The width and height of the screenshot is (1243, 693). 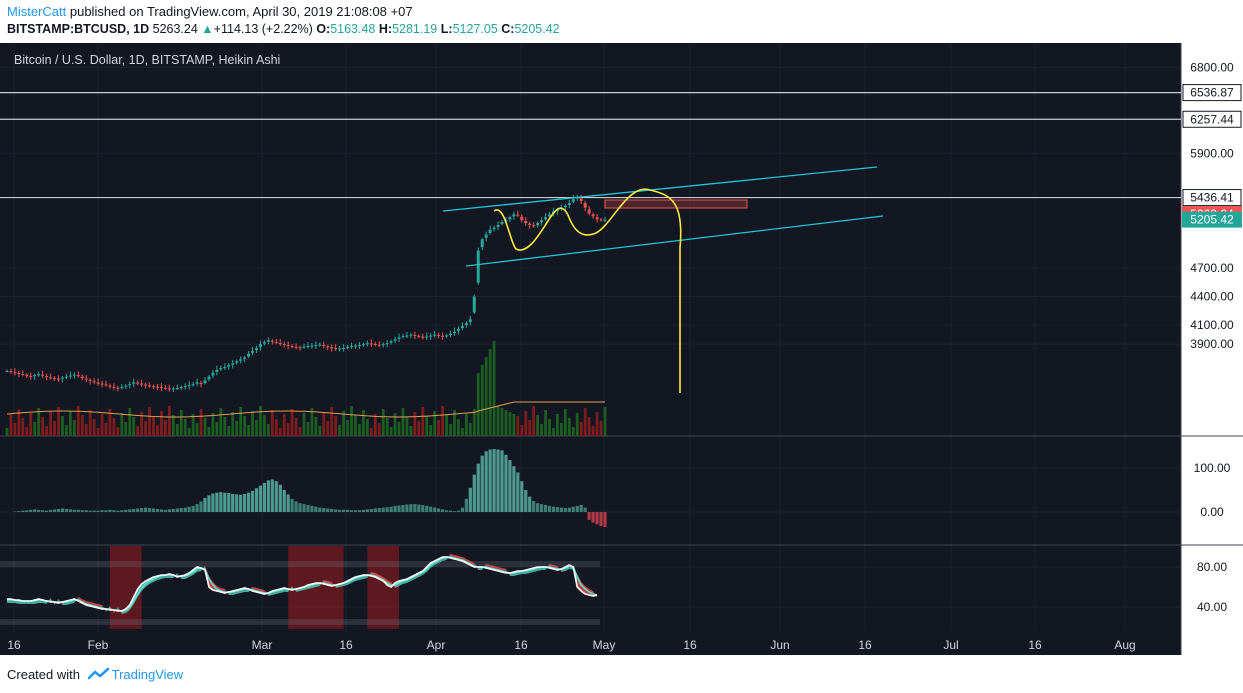 I want to click on change-value: +114.13 (+2.22%), so click(x=263, y=29).